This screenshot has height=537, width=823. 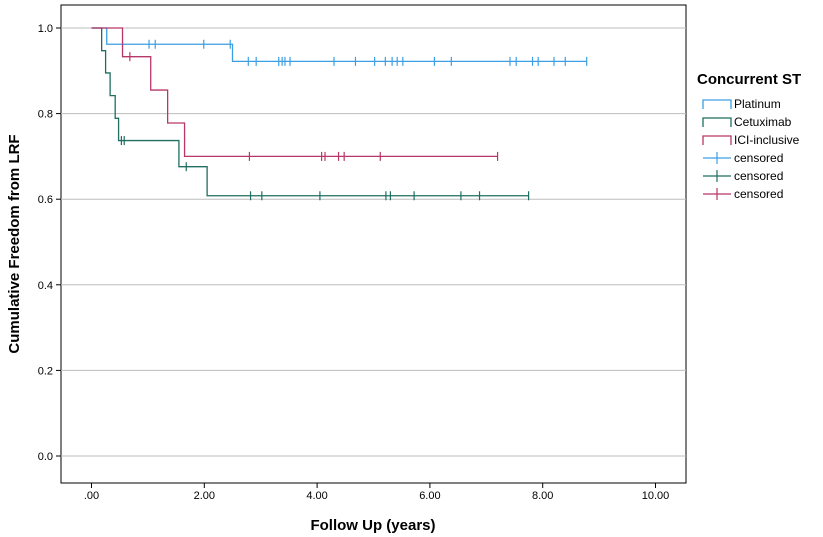 What do you see at coordinates (767, 140) in the screenshot?
I see `legend-label: ICI-inclusive` at bounding box center [767, 140].